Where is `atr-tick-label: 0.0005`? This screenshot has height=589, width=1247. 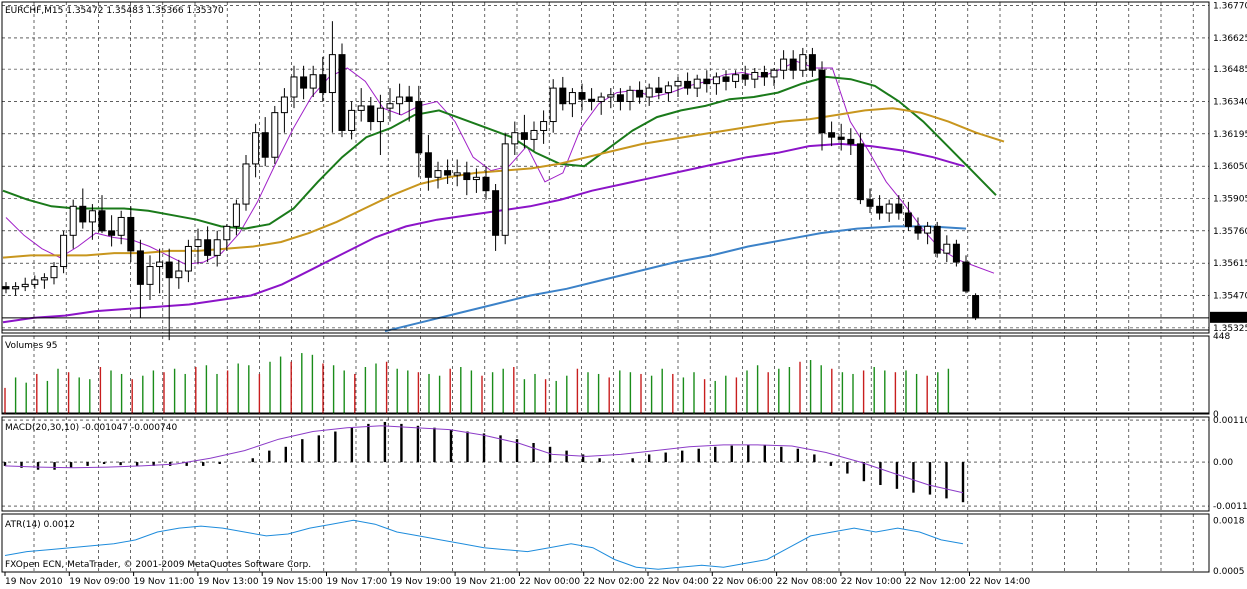 atr-tick-label: 0.0005 is located at coordinates (1229, 572).